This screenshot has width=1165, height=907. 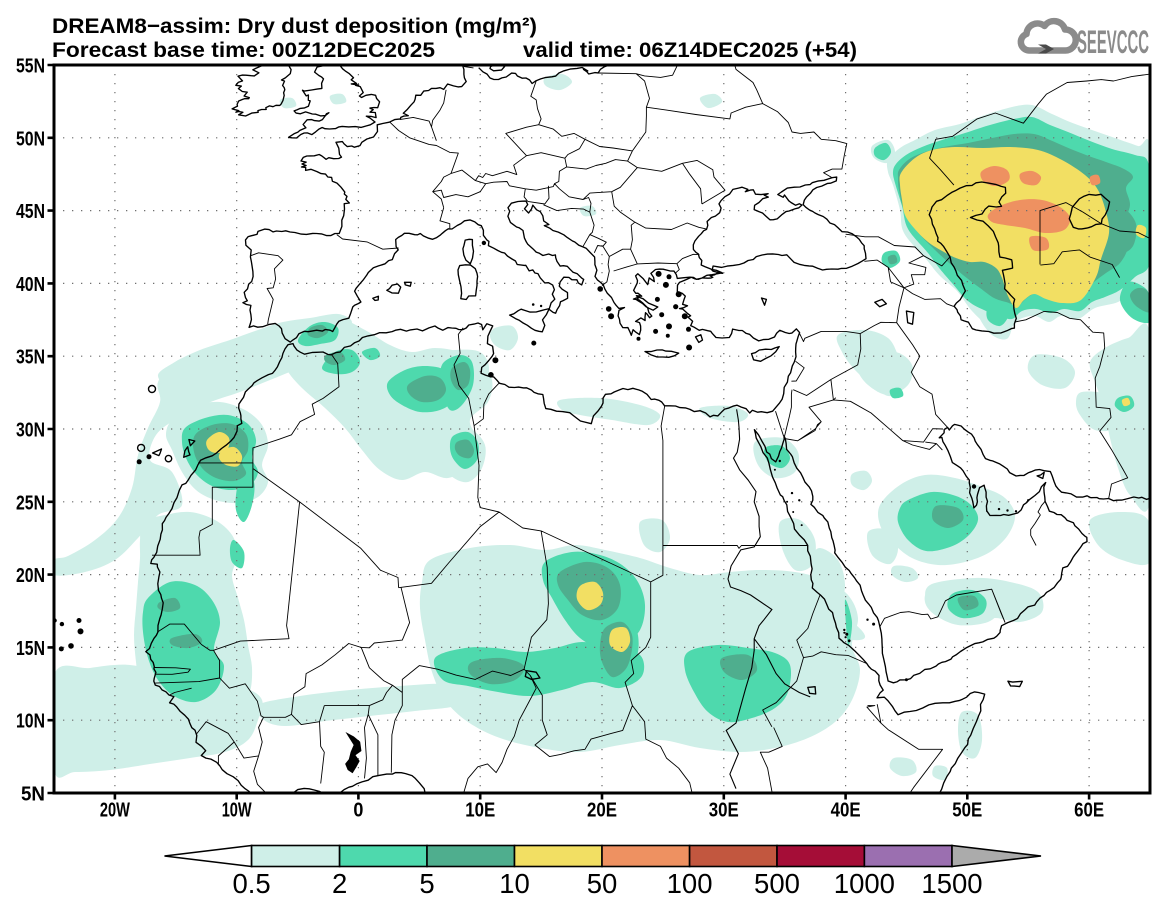 What do you see at coordinates (724, 811) in the screenshot?
I see `svg-text: 30E` at bounding box center [724, 811].